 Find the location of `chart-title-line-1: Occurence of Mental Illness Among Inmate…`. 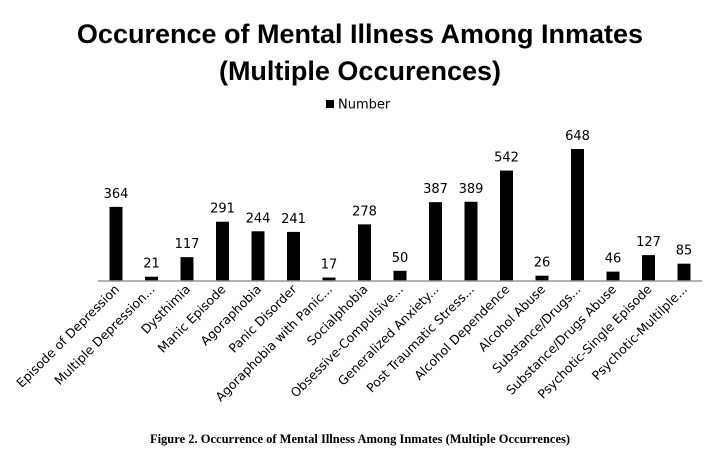

chart-title-line-1: Occurence of Mental Illness Among Inmate… is located at coordinates (360, 34).